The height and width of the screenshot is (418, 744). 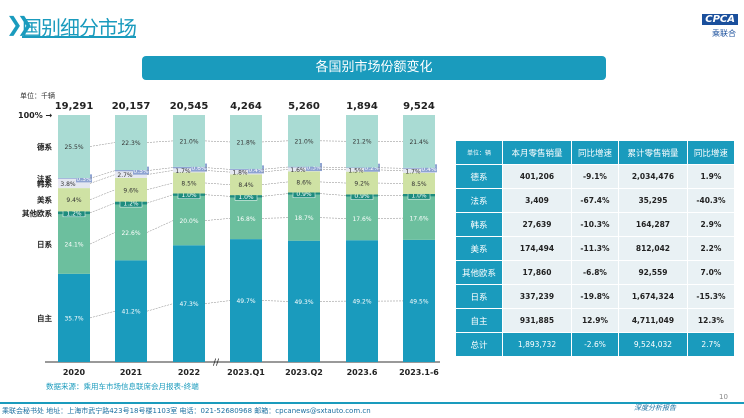 I want to click on logo-text: CPCA, so click(x=720, y=19).